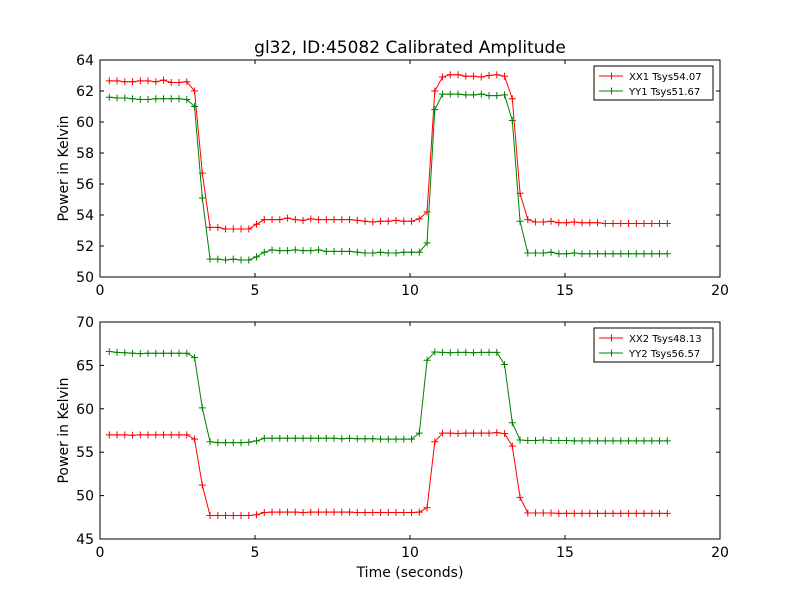 This screenshot has height=600, width=800. I want to click on legend-label: XX1 Tsys54.07, so click(665, 77).